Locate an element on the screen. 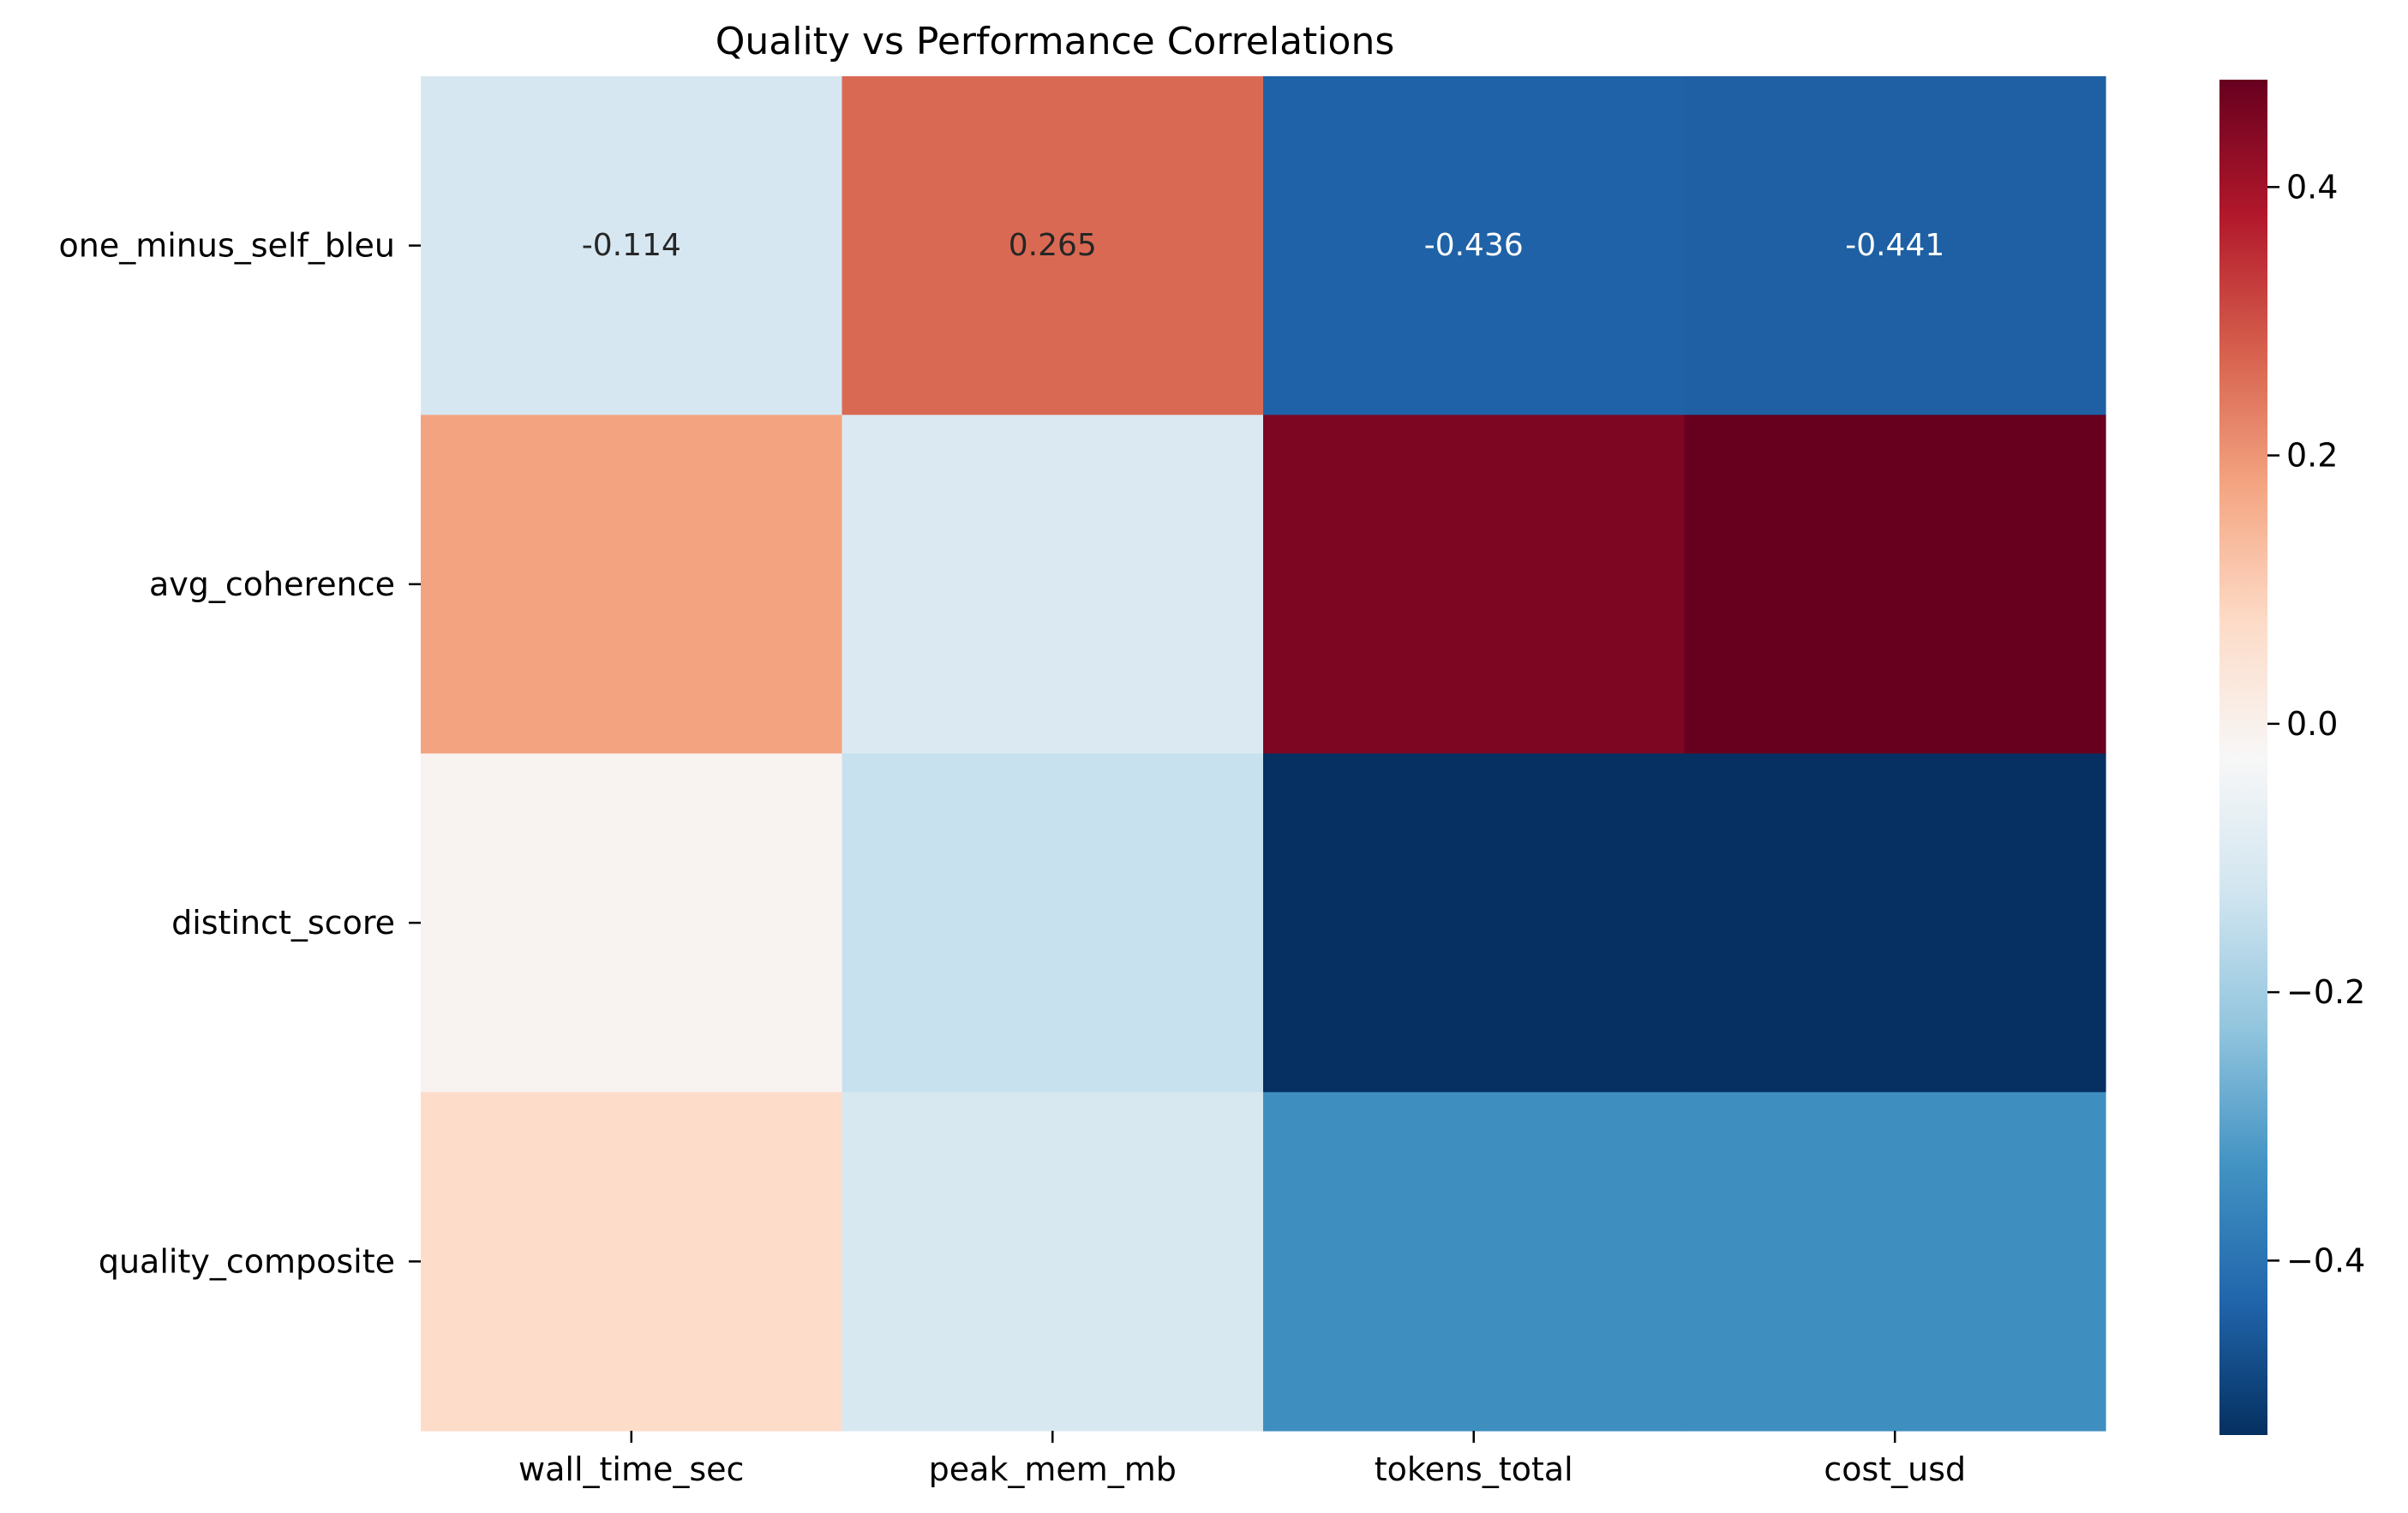  x-tick-label: wall_time_sec is located at coordinates (631, 1469).